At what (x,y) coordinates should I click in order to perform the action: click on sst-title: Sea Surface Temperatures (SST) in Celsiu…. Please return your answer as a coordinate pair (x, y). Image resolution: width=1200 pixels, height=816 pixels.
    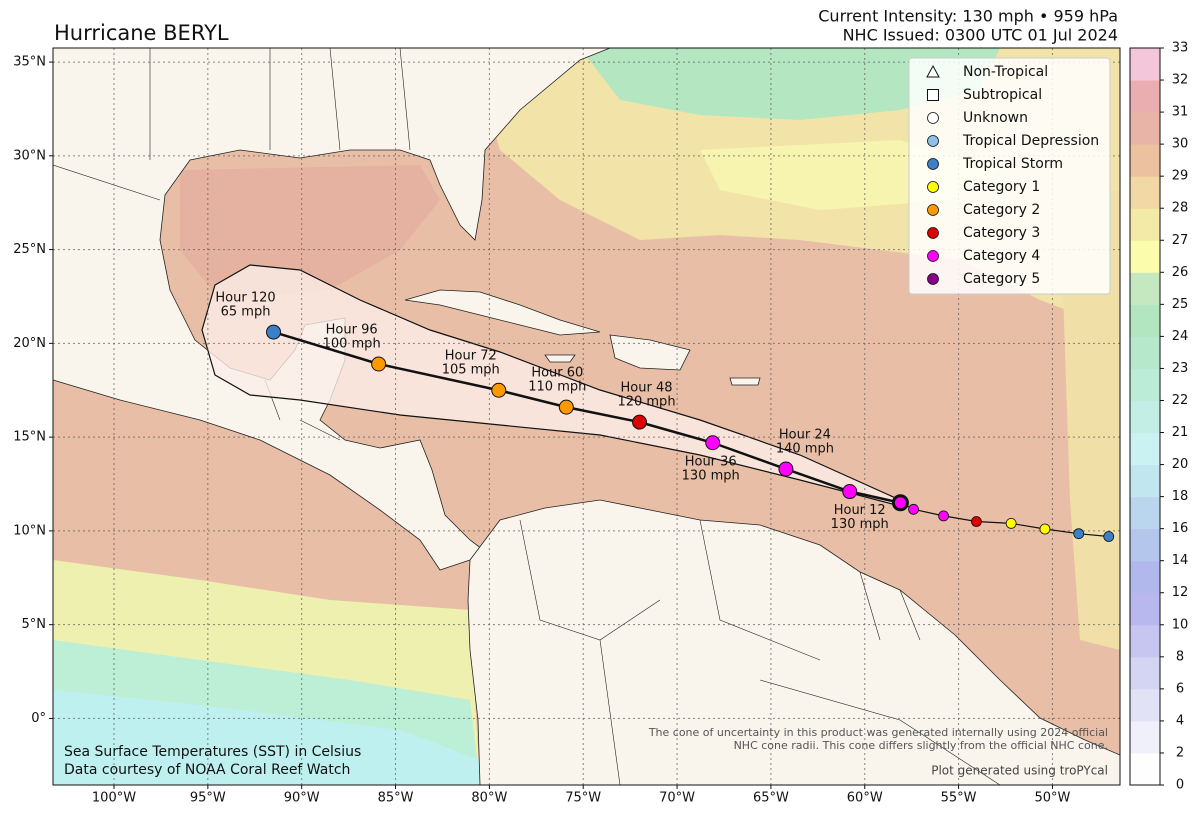
    Looking at the image, I should click on (212, 752).